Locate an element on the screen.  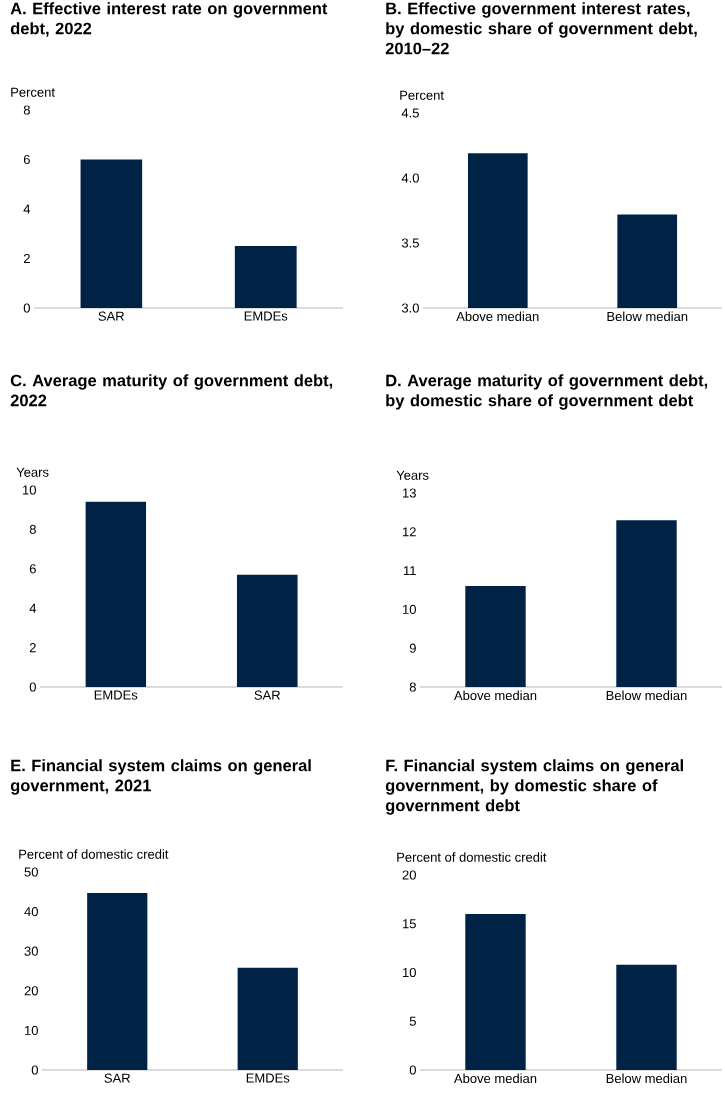
chart-title: A. Effective interest rate on government debt, 2022 is located at coordinates (169, 19).